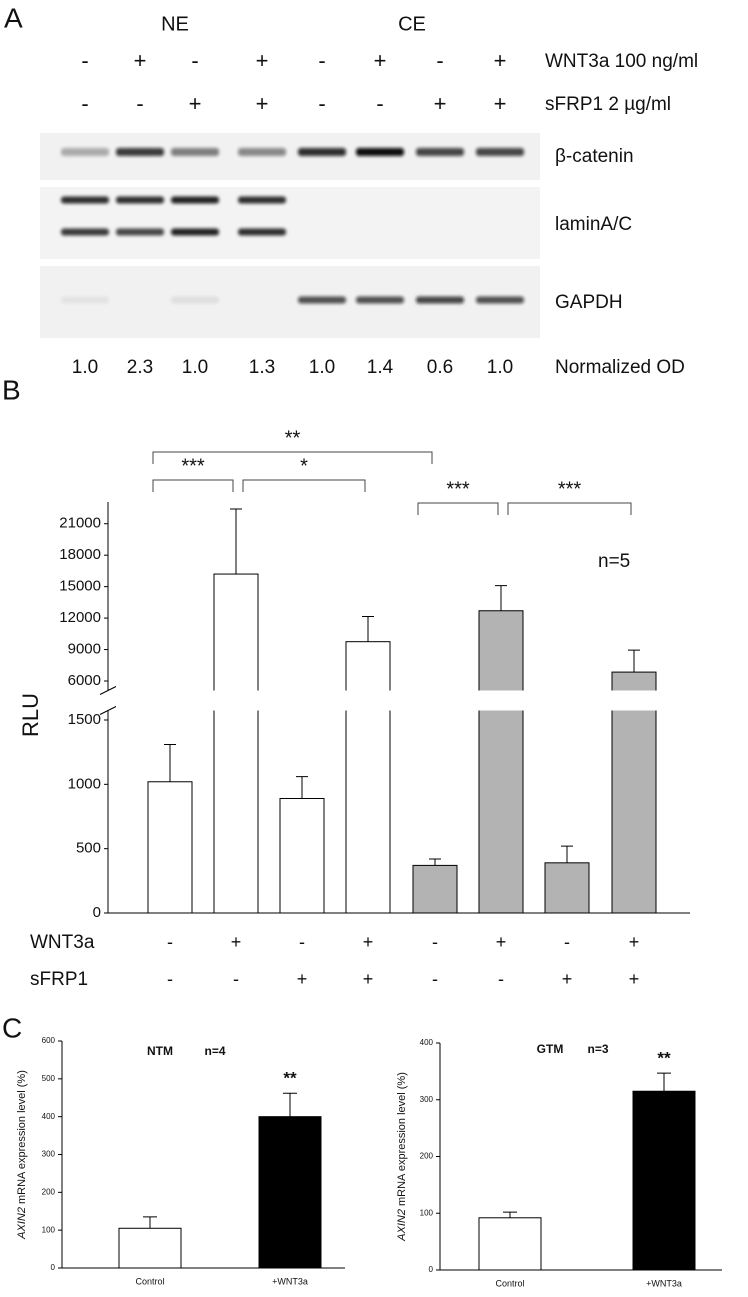  What do you see at coordinates (290, 223) in the screenshot?
I see `blot-strip` at bounding box center [290, 223].